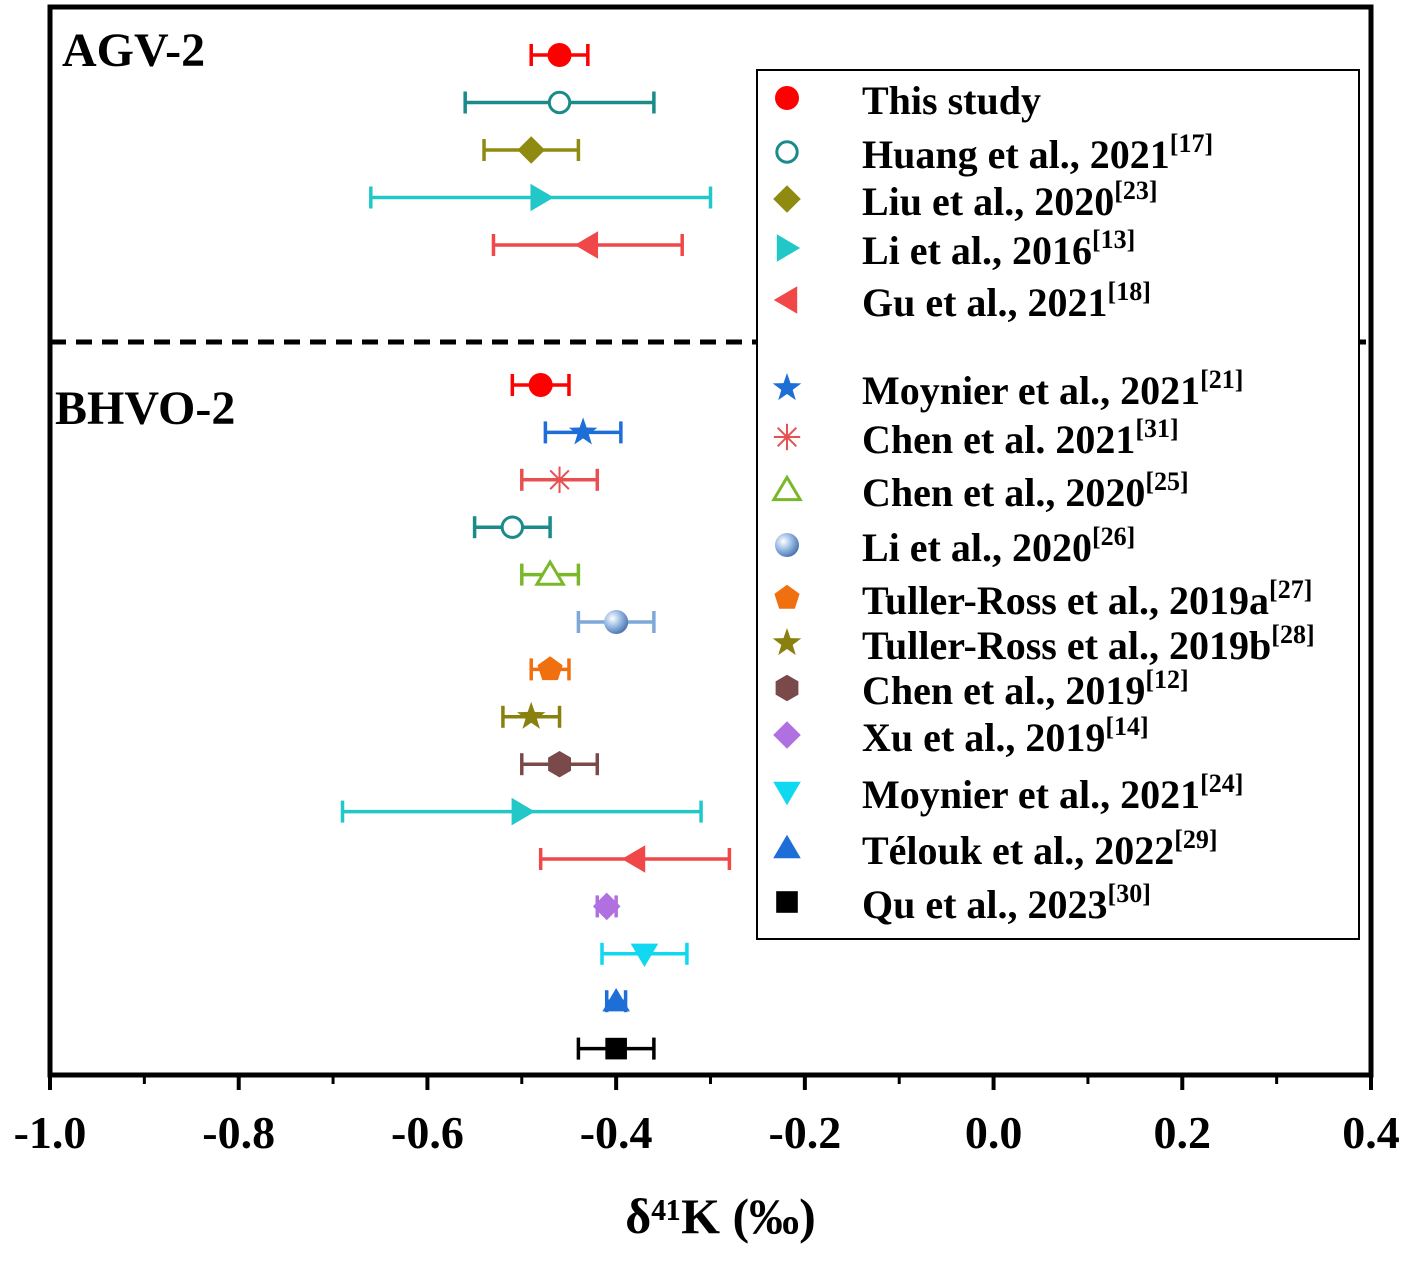  I want to click on x-tick-label: -0.2, so click(804, 1132).